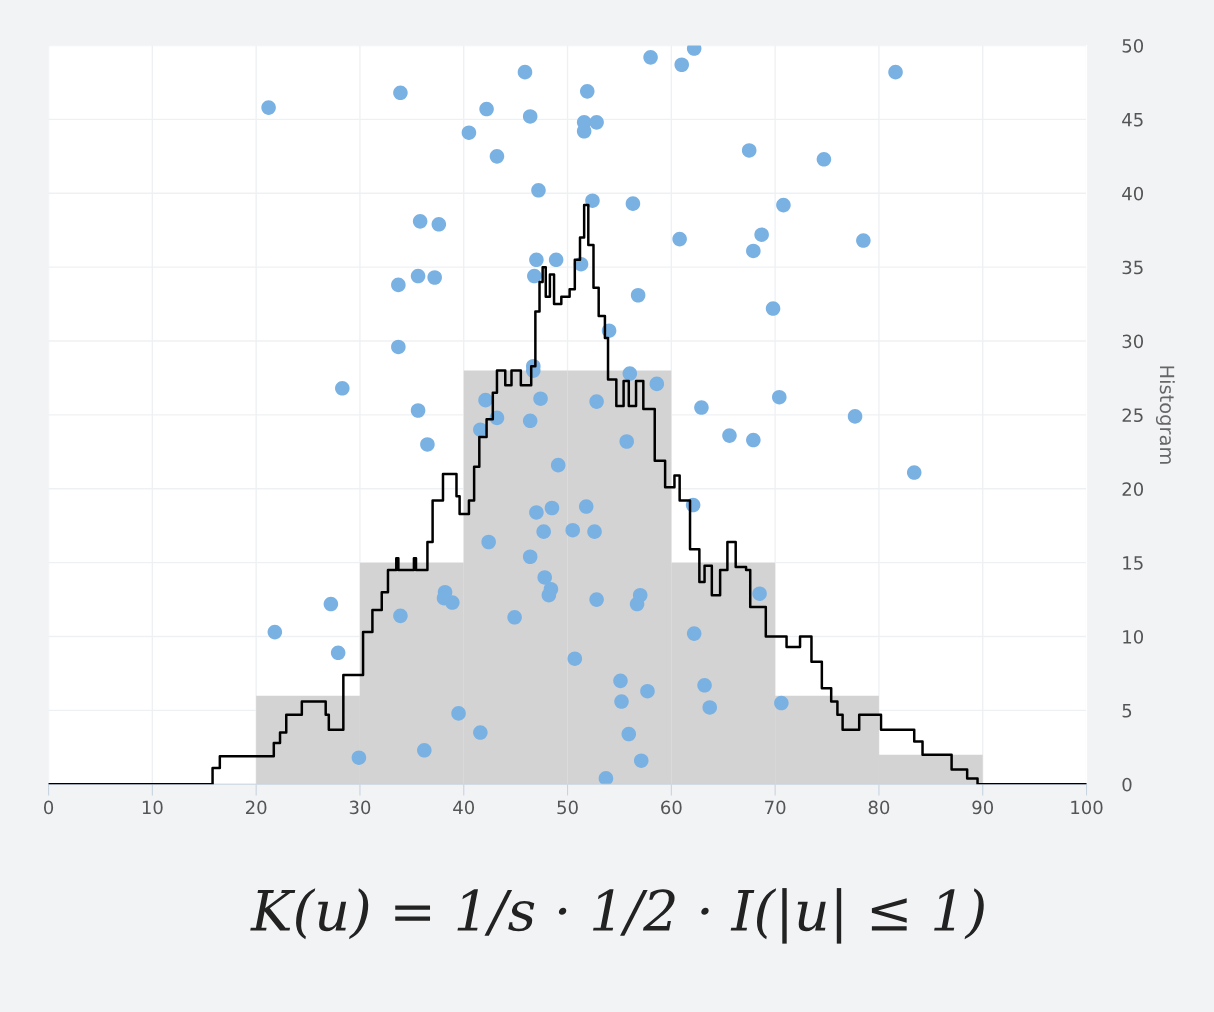  What do you see at coordinates (1087, 807) in the screenshot?
I see `x-tick-label: 100` at bounding box center [1087, 807].